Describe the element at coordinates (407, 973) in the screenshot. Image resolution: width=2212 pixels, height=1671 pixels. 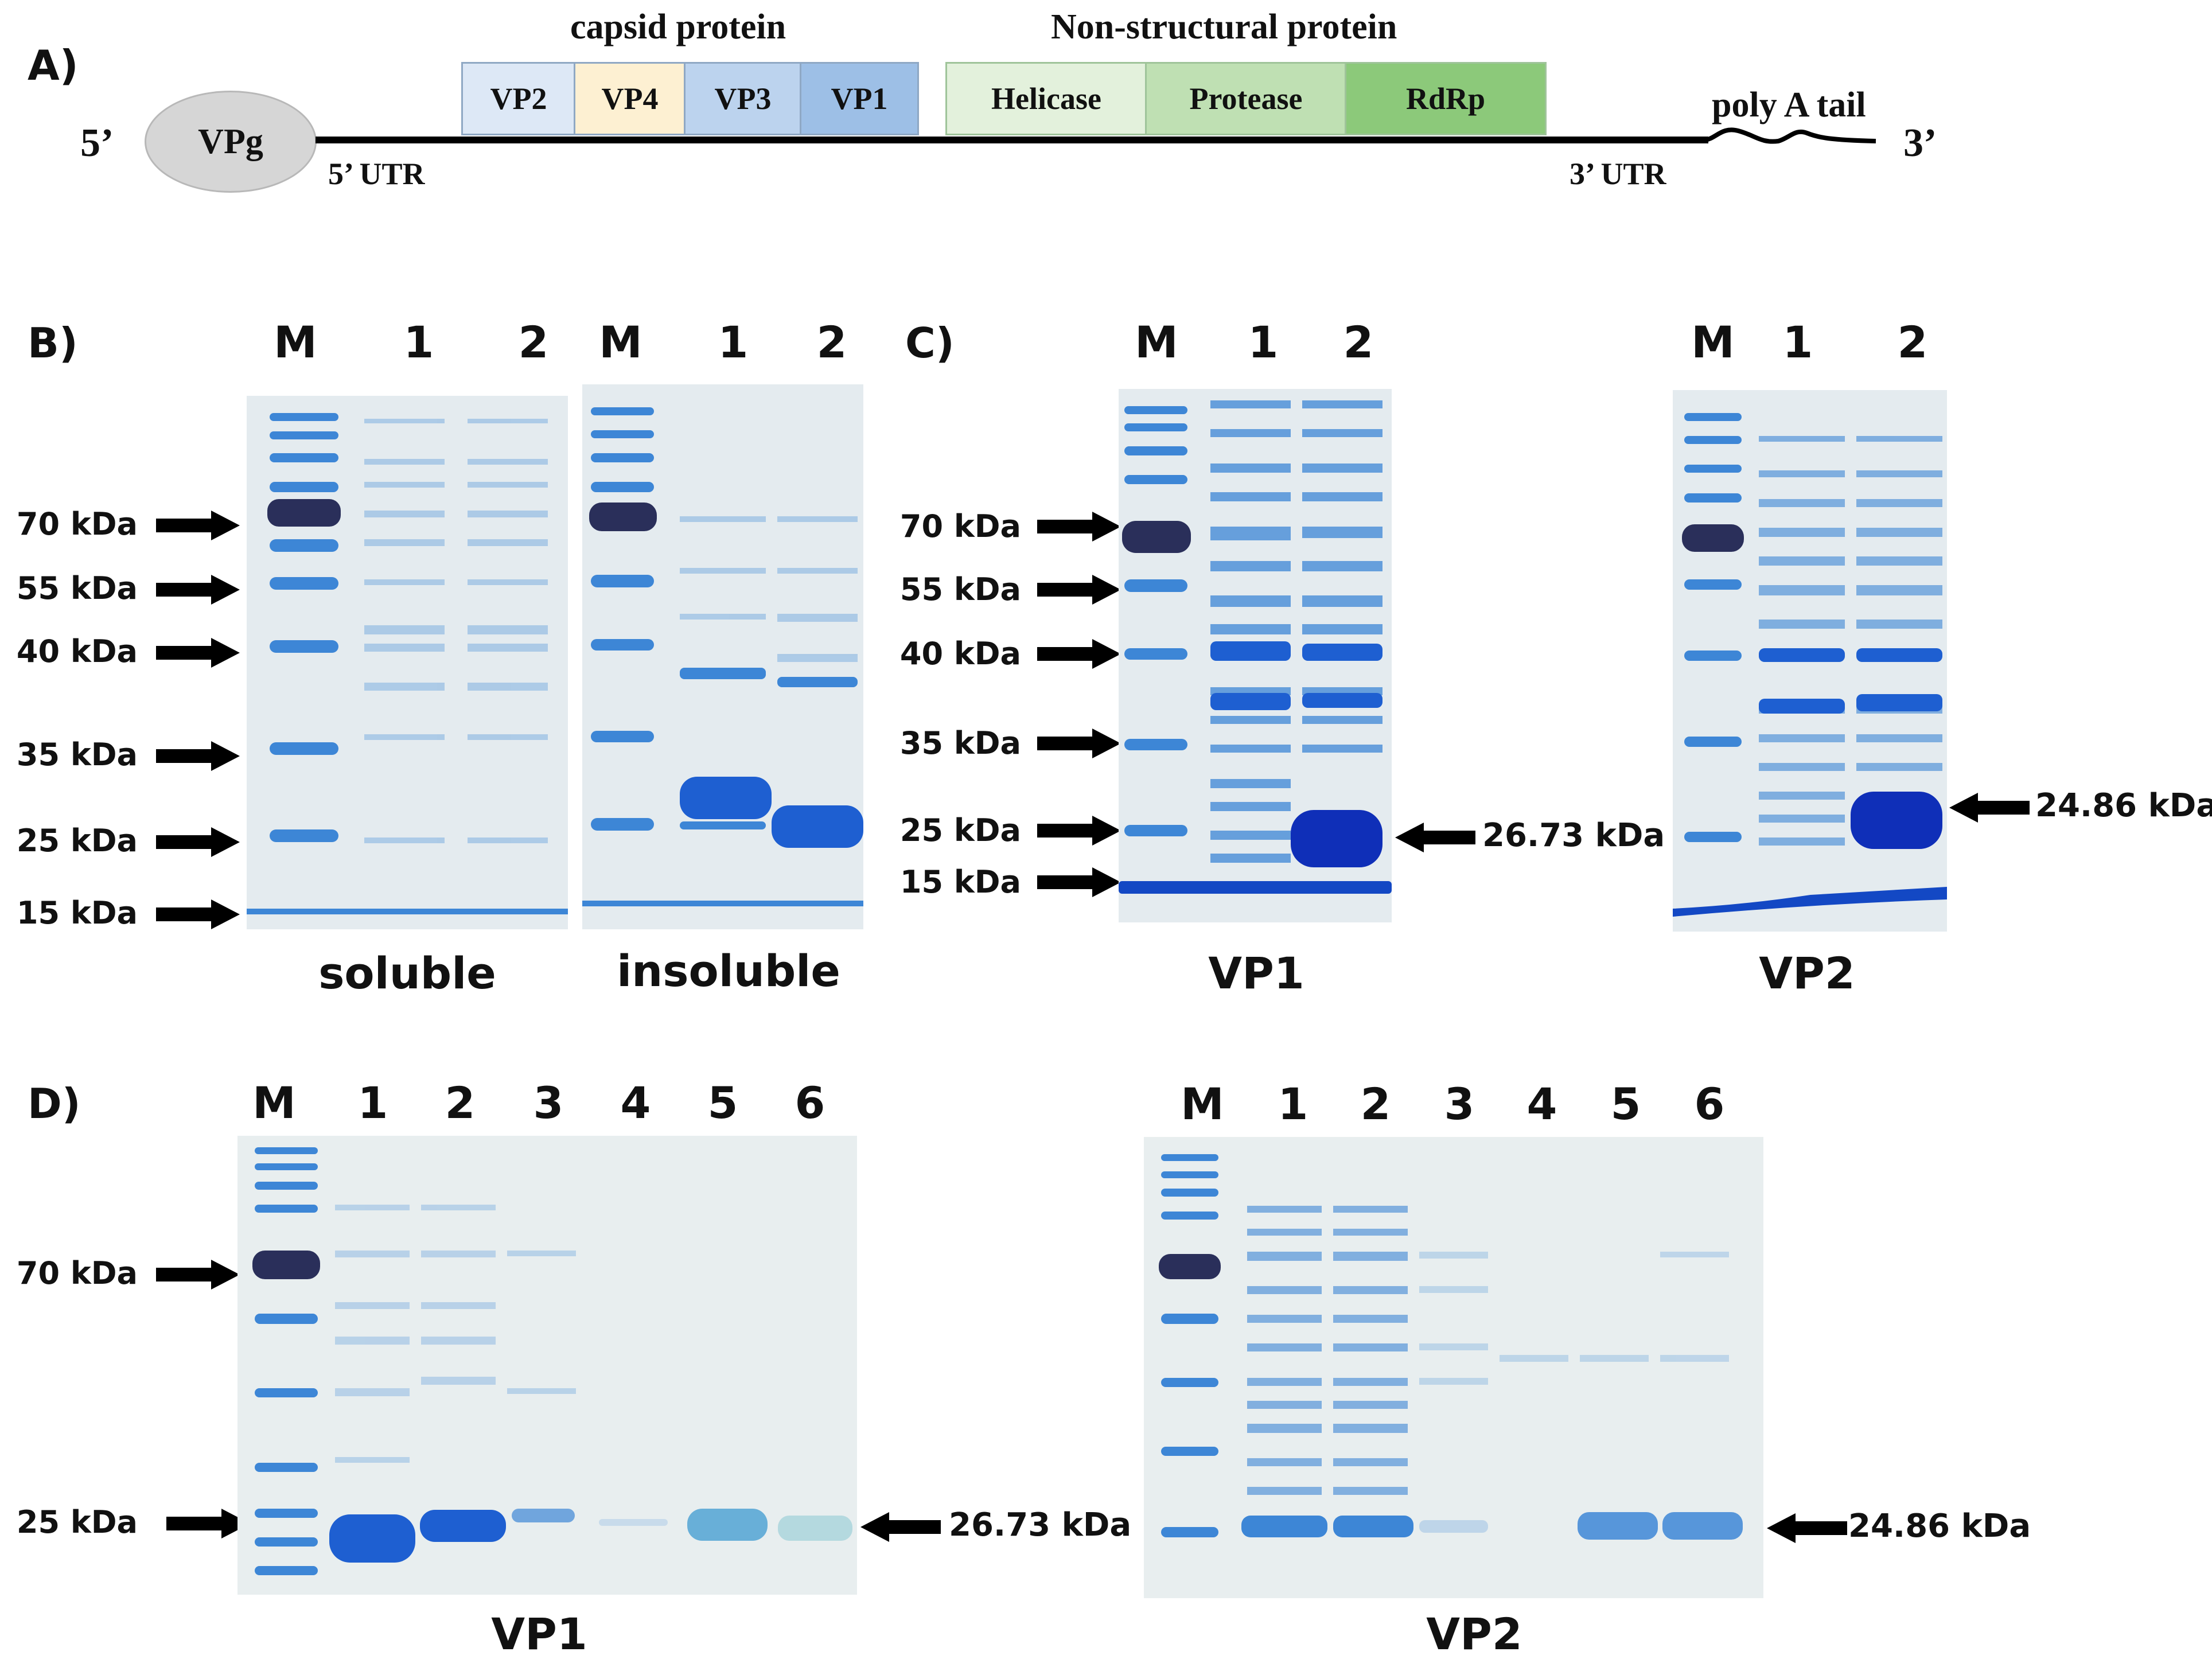
I see `gel-caption: soluble` at that location.